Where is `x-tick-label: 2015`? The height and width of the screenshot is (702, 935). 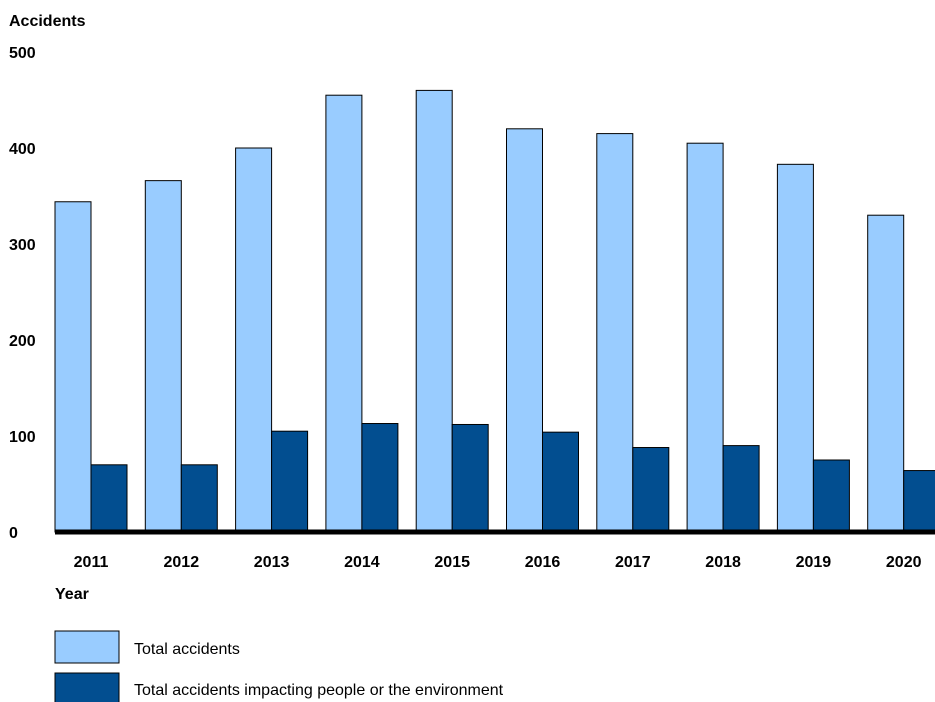 x-tick-label: 2015 is located at coordinates (452, 562).